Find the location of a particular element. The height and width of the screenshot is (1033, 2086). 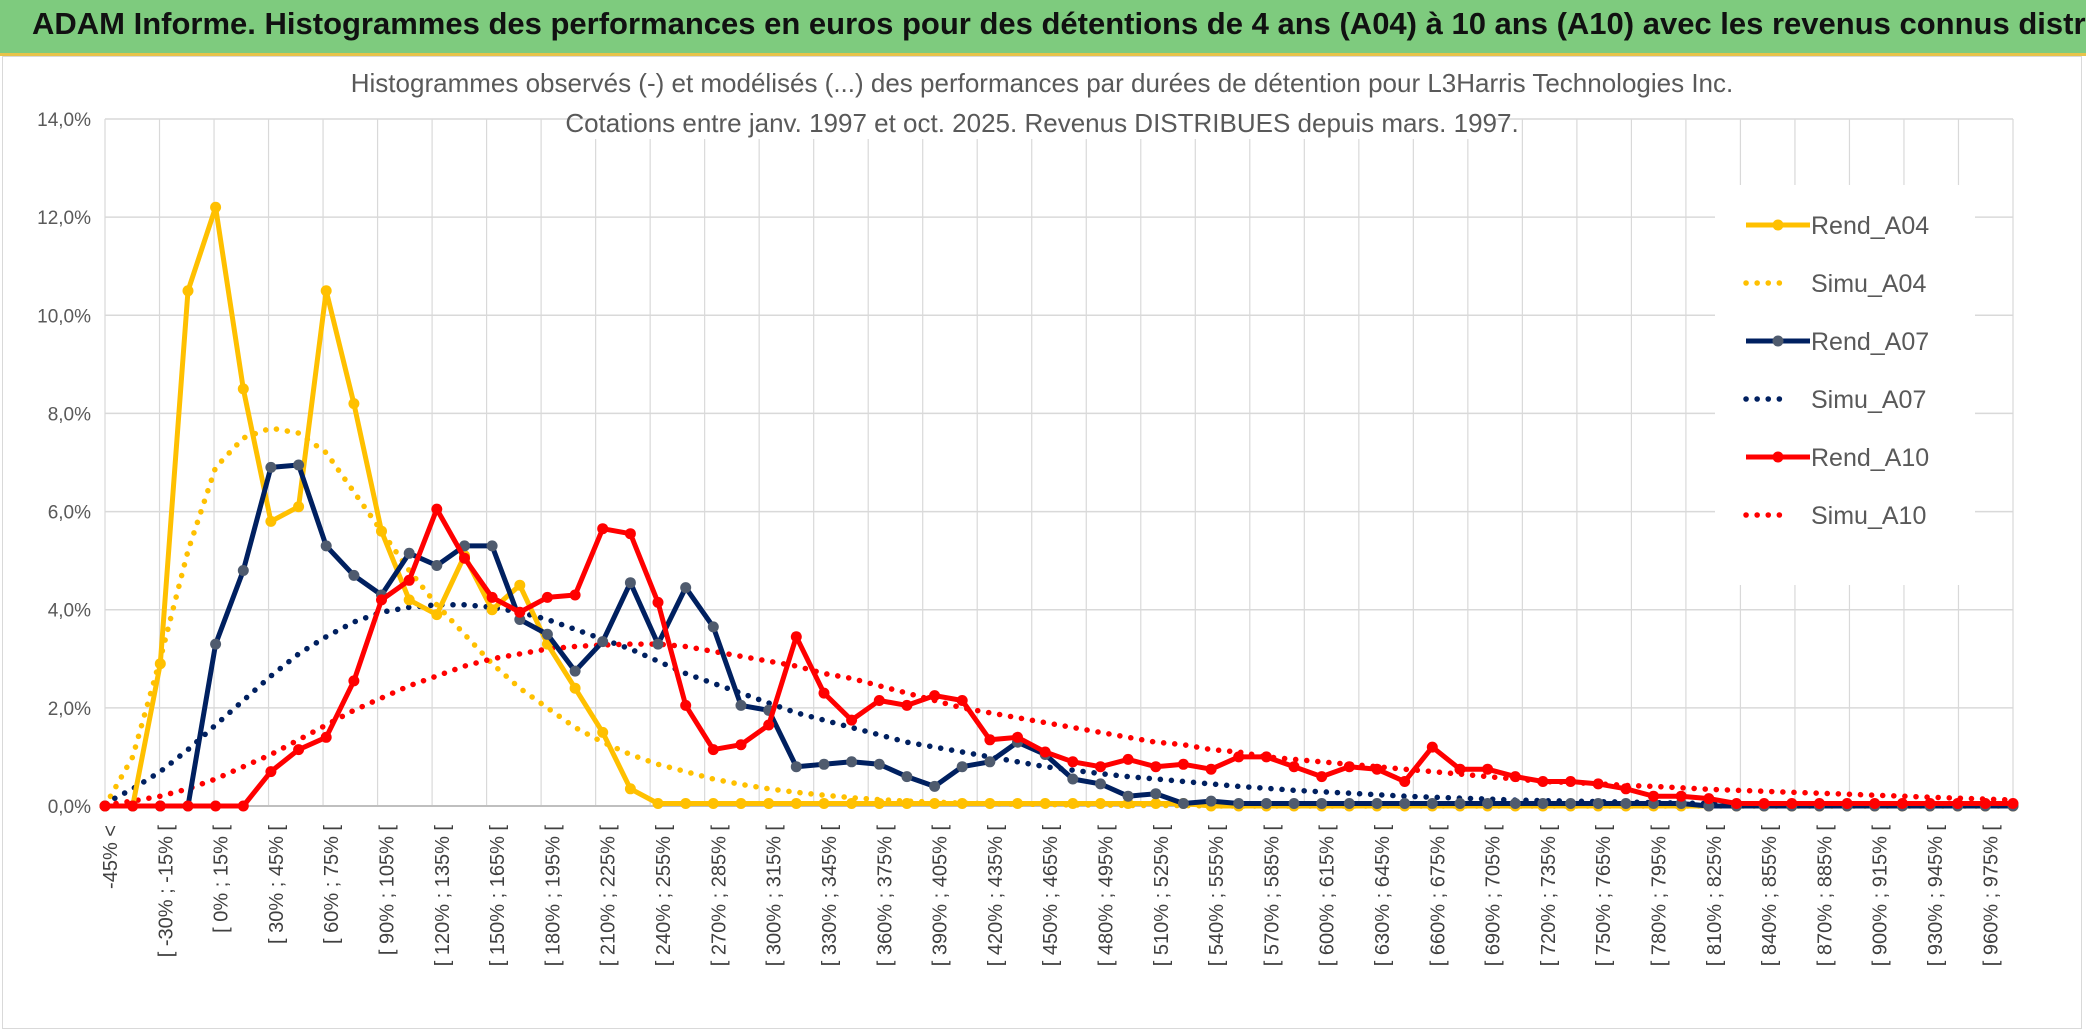

x-tick-label: [ 390% ; 405% [ is located at coordinates (941, 896).